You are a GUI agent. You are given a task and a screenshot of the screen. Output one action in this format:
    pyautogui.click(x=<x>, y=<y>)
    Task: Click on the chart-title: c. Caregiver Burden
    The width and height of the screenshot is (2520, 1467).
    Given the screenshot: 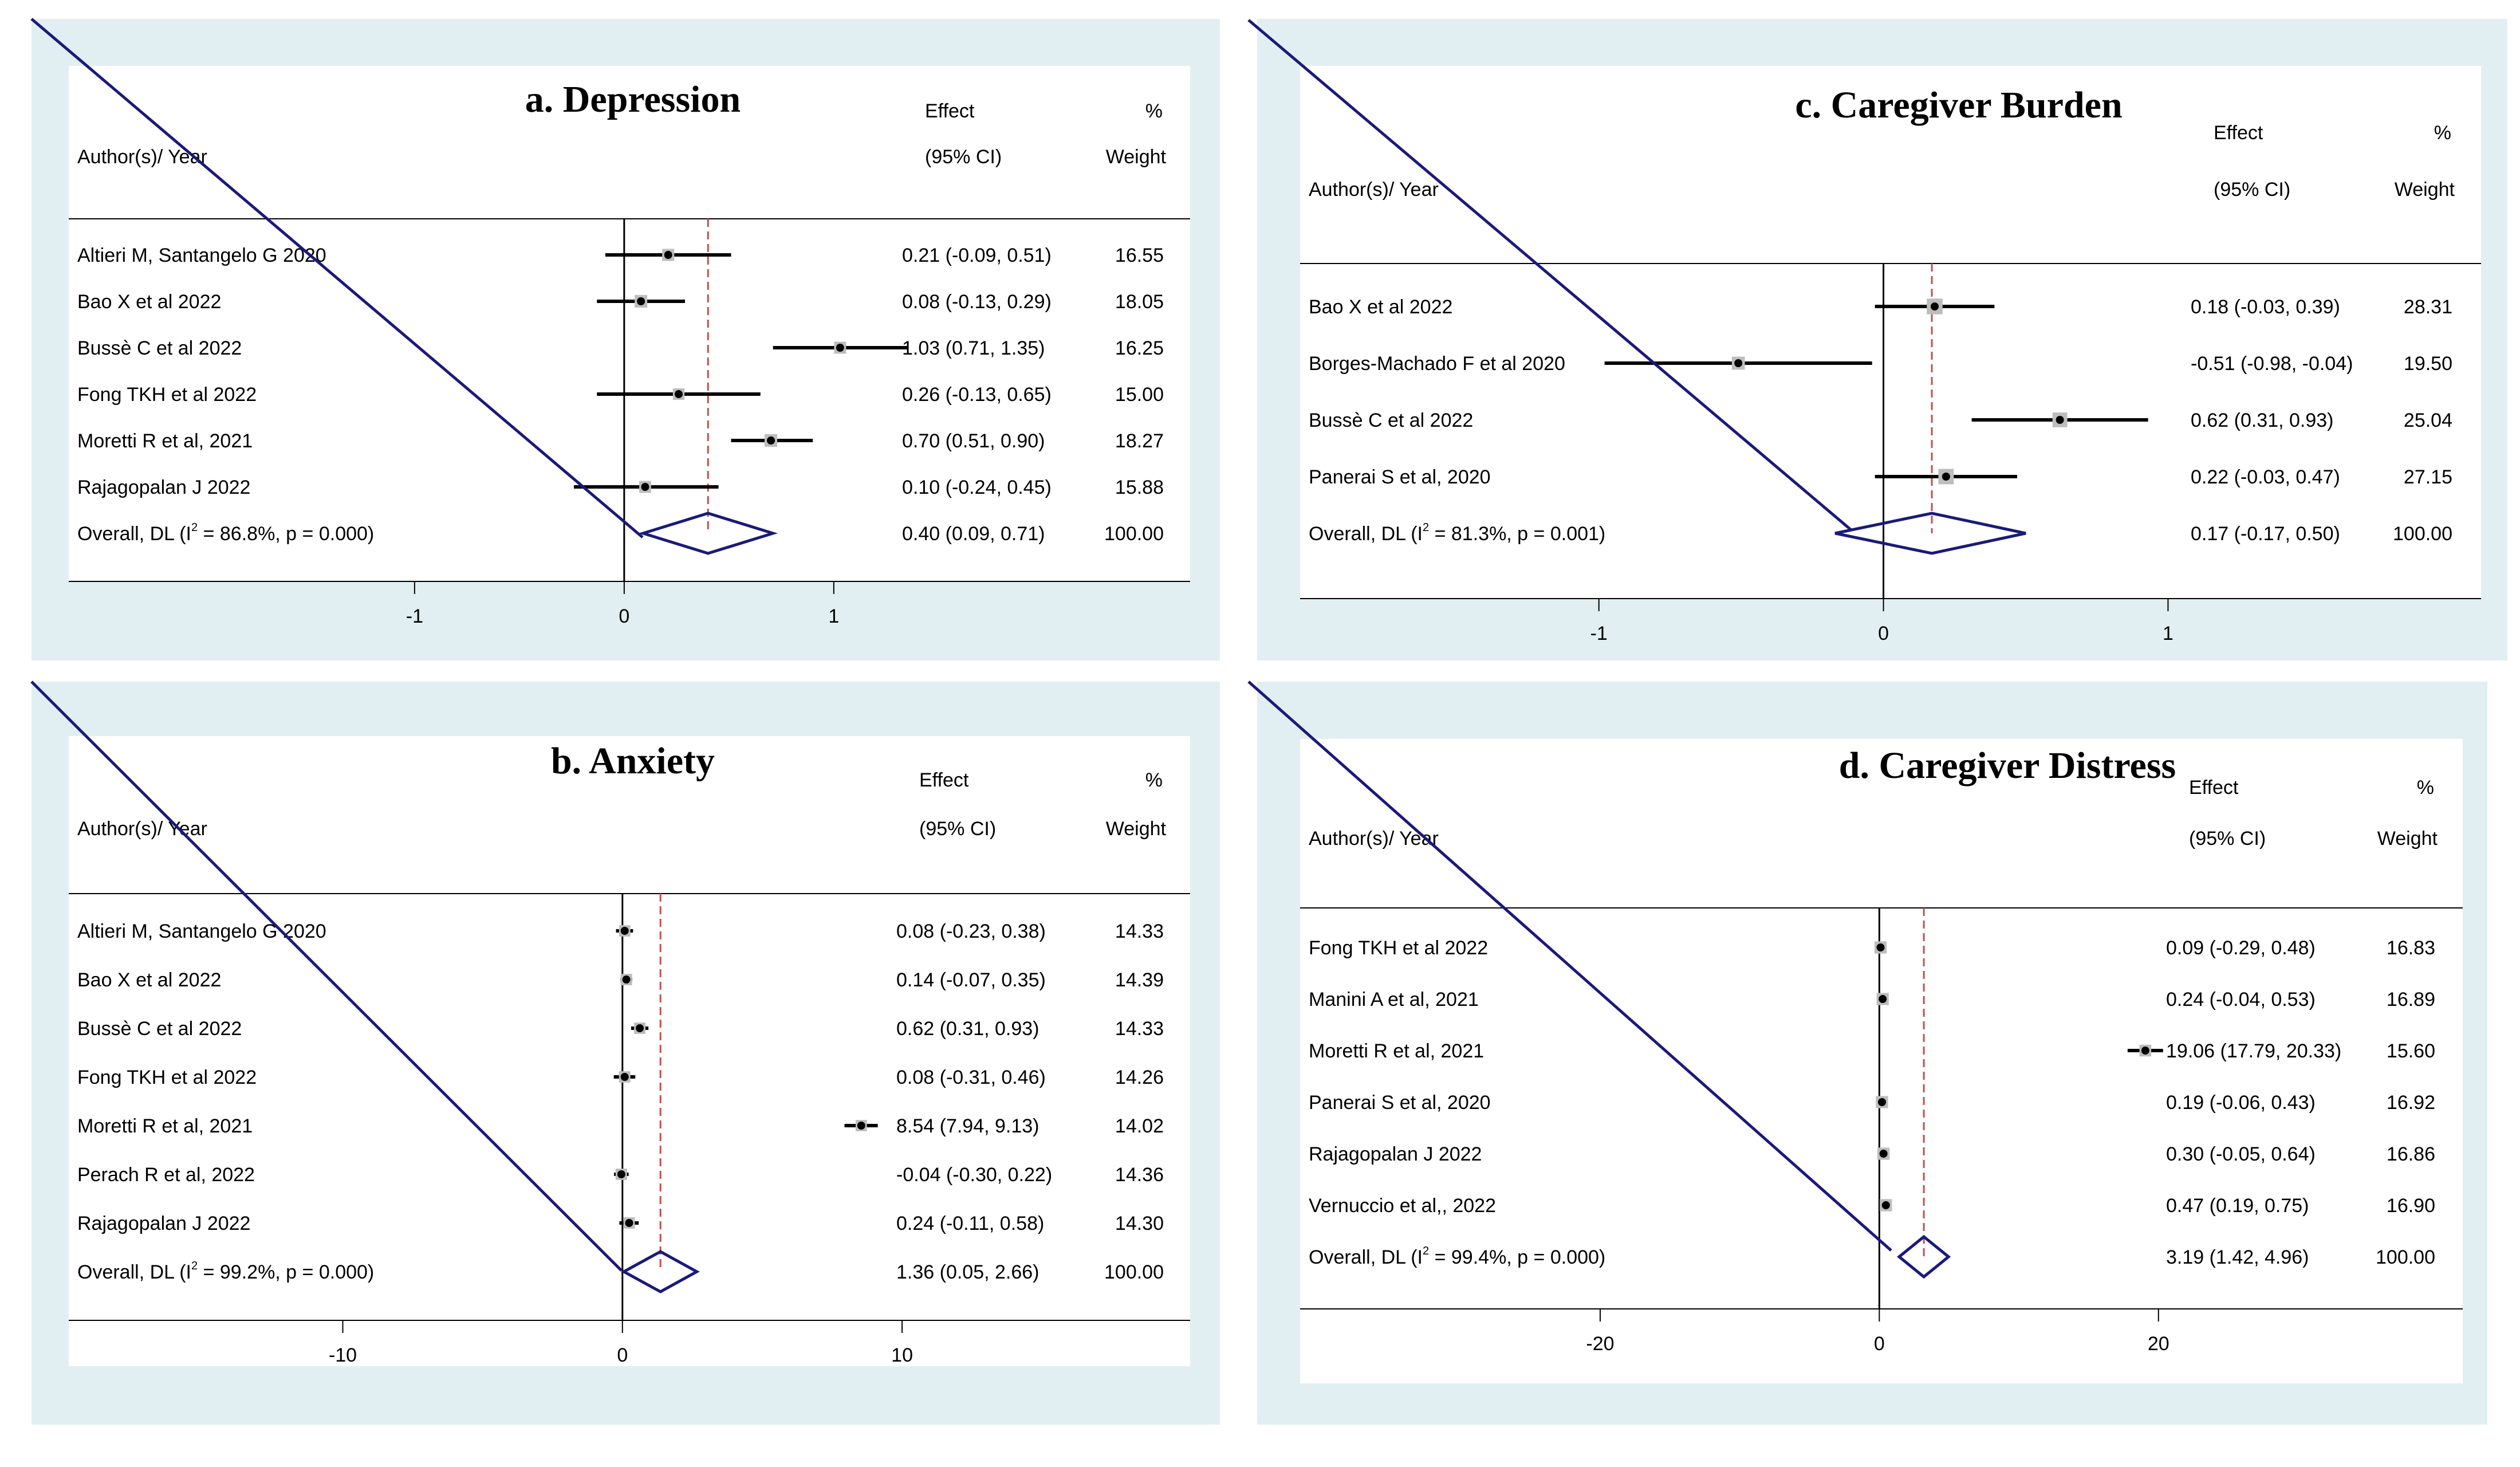 What is the action you would take?
    pyautogui.click(x=1958, y=105)
    